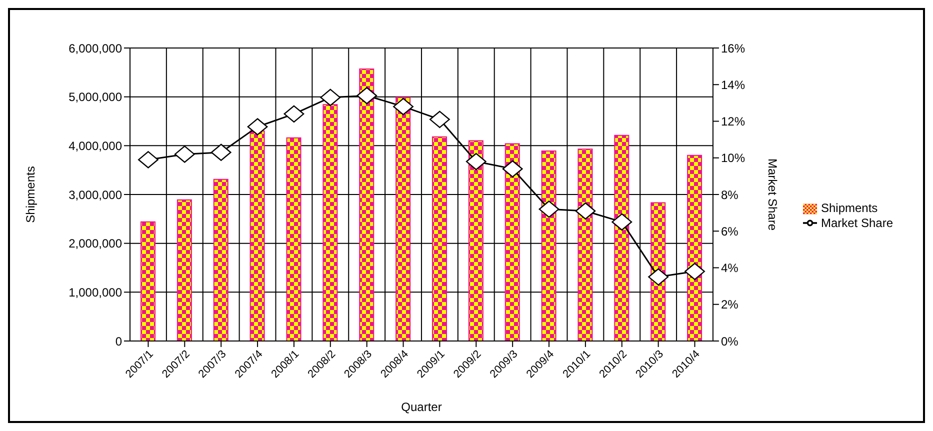  Describe the element at coordinates (729, 341) in the screenshot. I see `y2-tick-label: 0%` at that location.